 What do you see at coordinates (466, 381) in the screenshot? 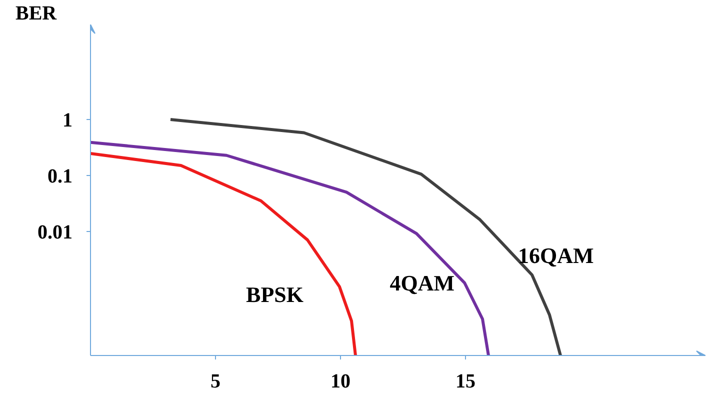
I see `x-tick-label: 15` at bounding box center [466, 381].